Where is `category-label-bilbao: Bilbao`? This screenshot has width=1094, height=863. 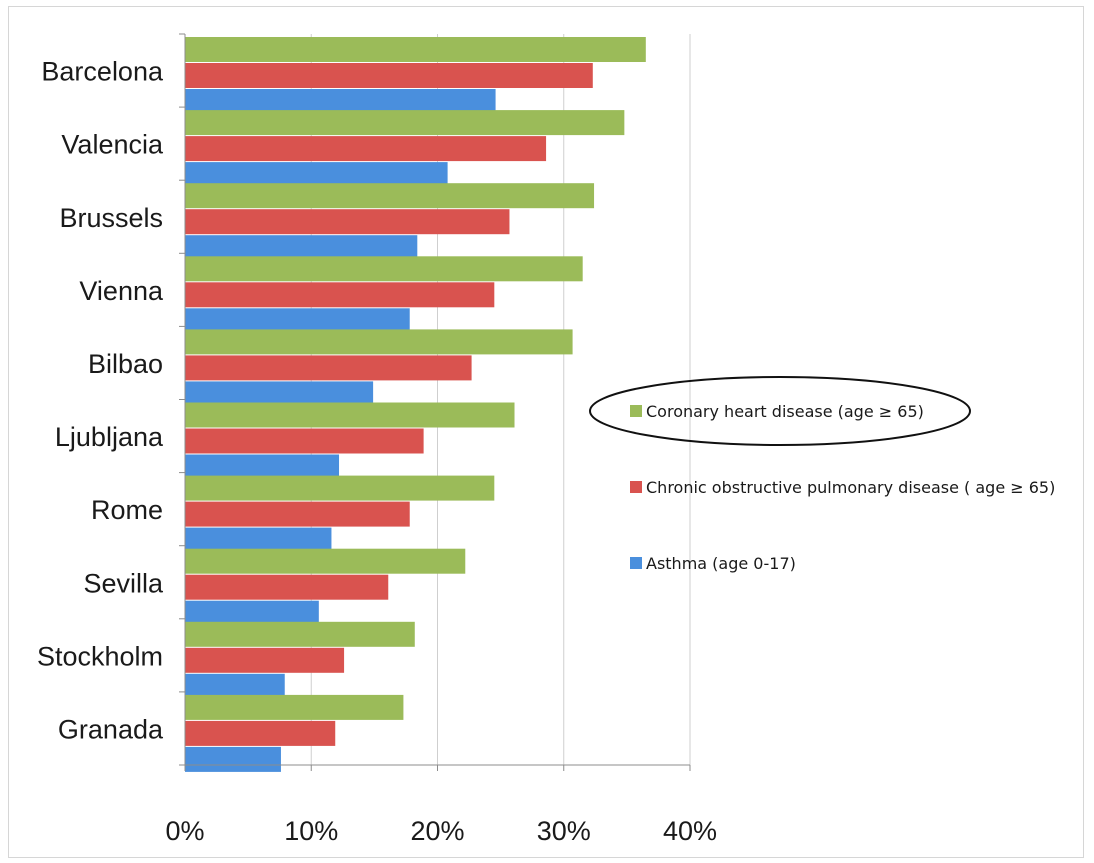
category-label-bilbao: Bilbao is located at coordinates (125, 364).